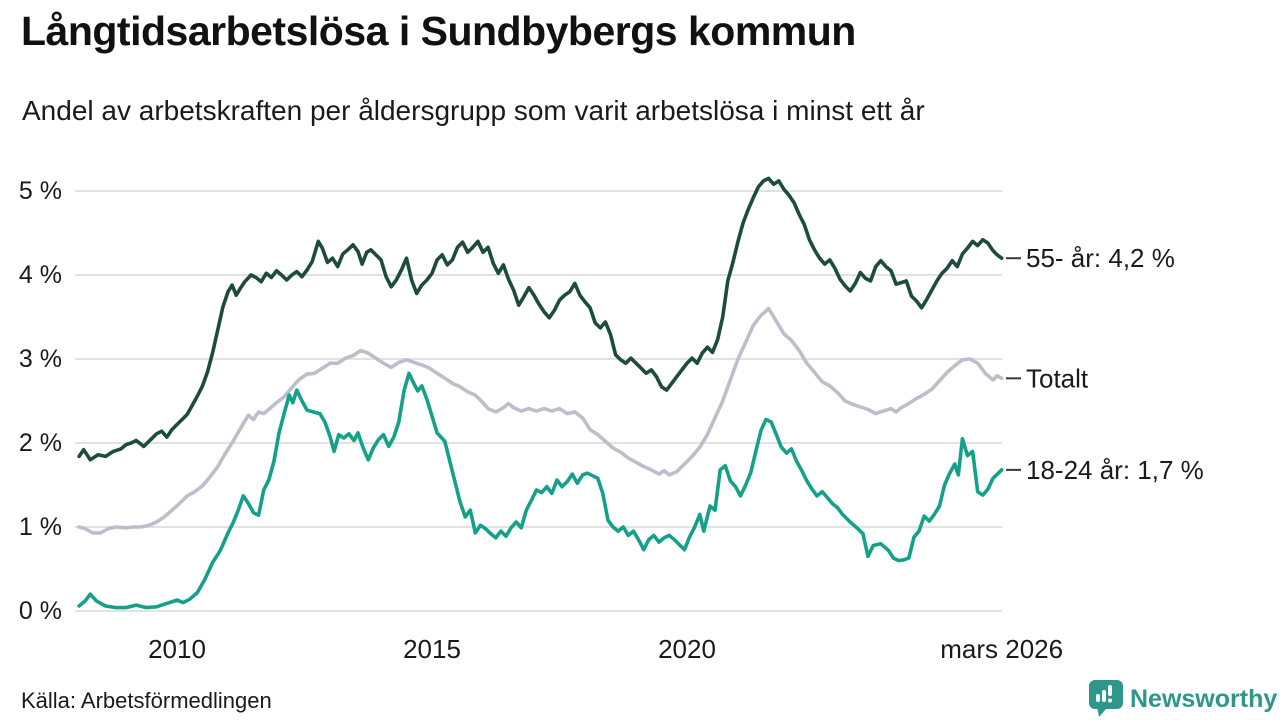 The height and width of the screenshot is (720, 1280). Describe the element at coordinates (40, 191) in the screenshot. I see `y-tick-label: 5 %` at that location.